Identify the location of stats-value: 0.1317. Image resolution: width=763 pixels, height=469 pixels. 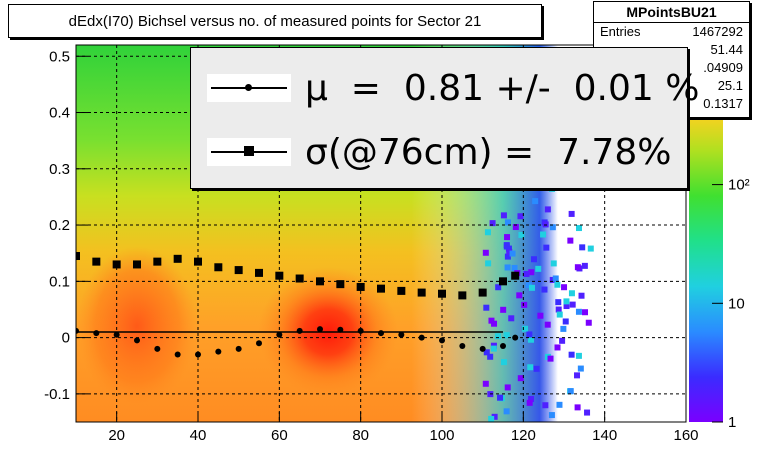
(723, 103).